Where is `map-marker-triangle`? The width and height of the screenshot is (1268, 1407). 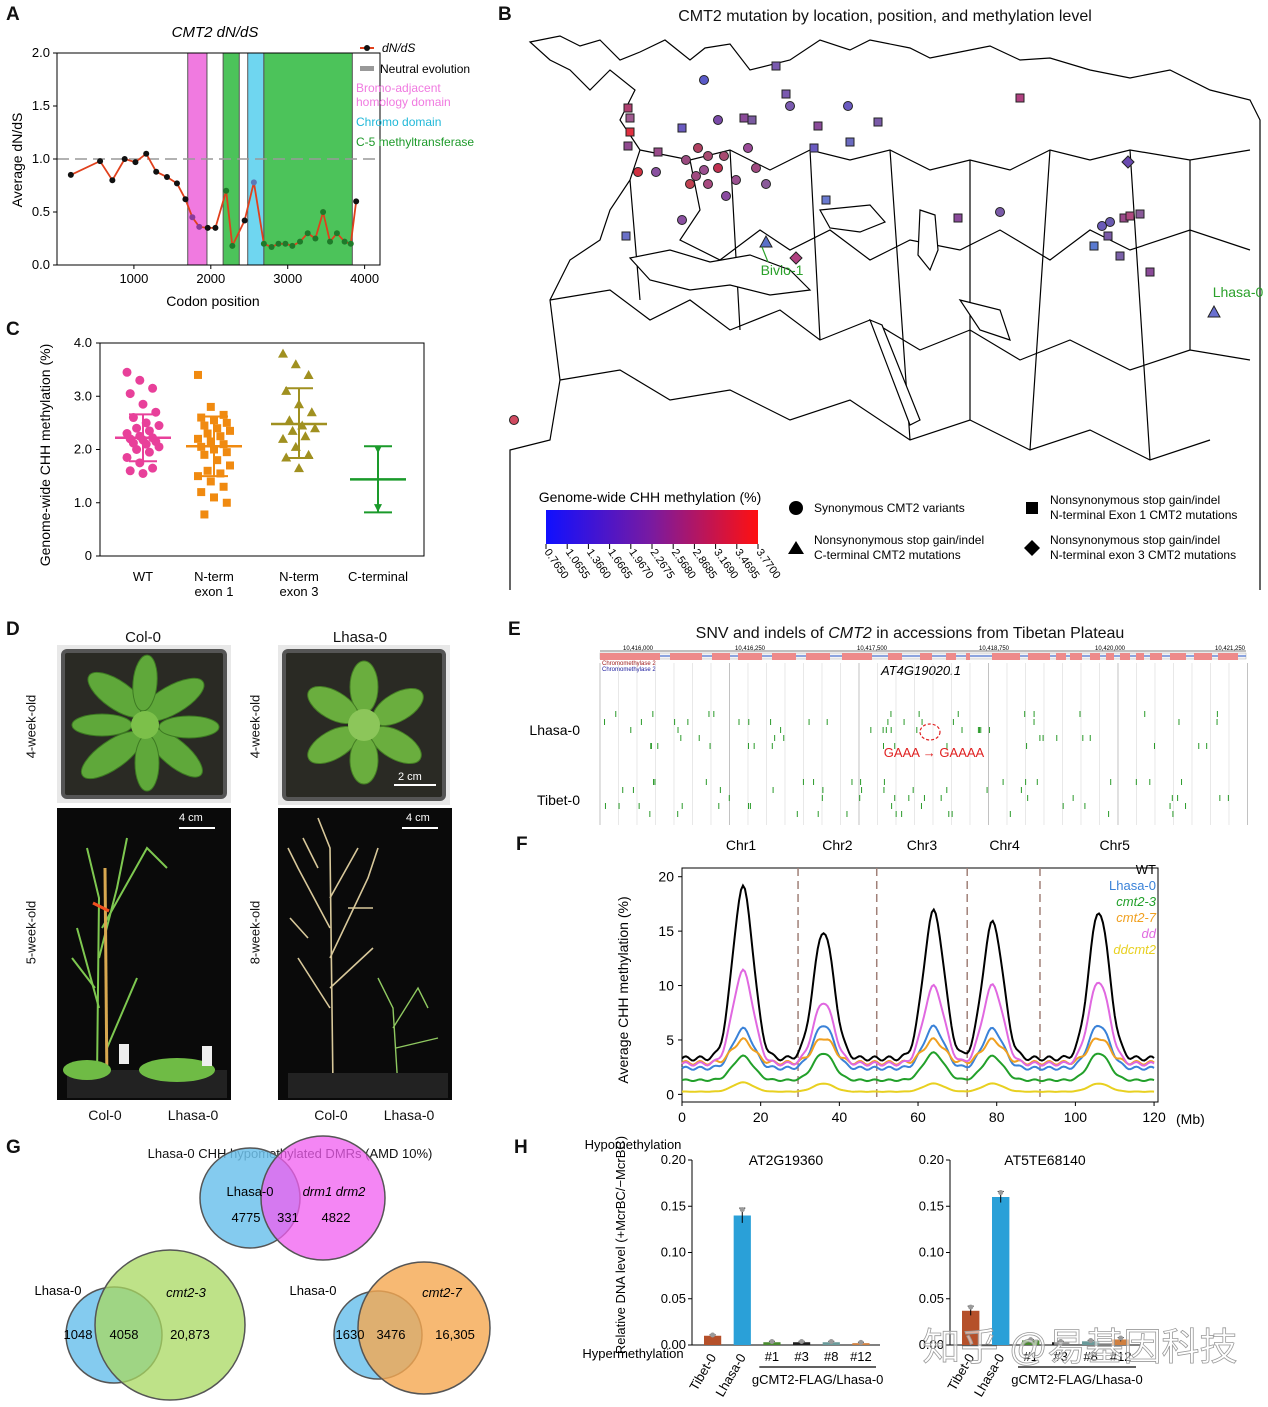
map-marker-triangle is located at coordinates (1214, 311).